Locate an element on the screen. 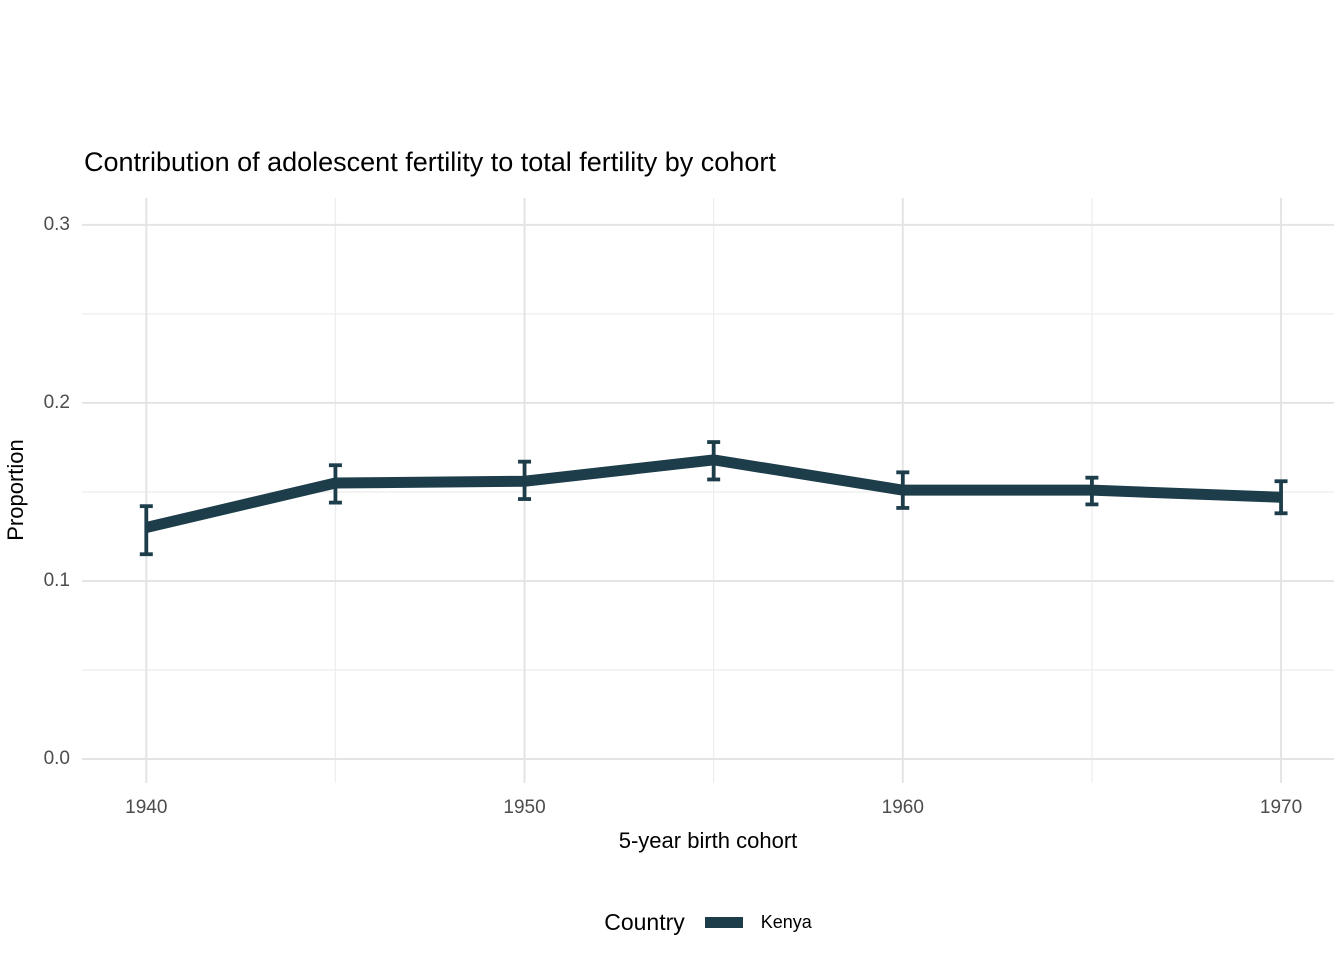 The height and width of the screenshot is (960, 1344). y-tick-label: 0.3 is located at coordinates (56, 224).